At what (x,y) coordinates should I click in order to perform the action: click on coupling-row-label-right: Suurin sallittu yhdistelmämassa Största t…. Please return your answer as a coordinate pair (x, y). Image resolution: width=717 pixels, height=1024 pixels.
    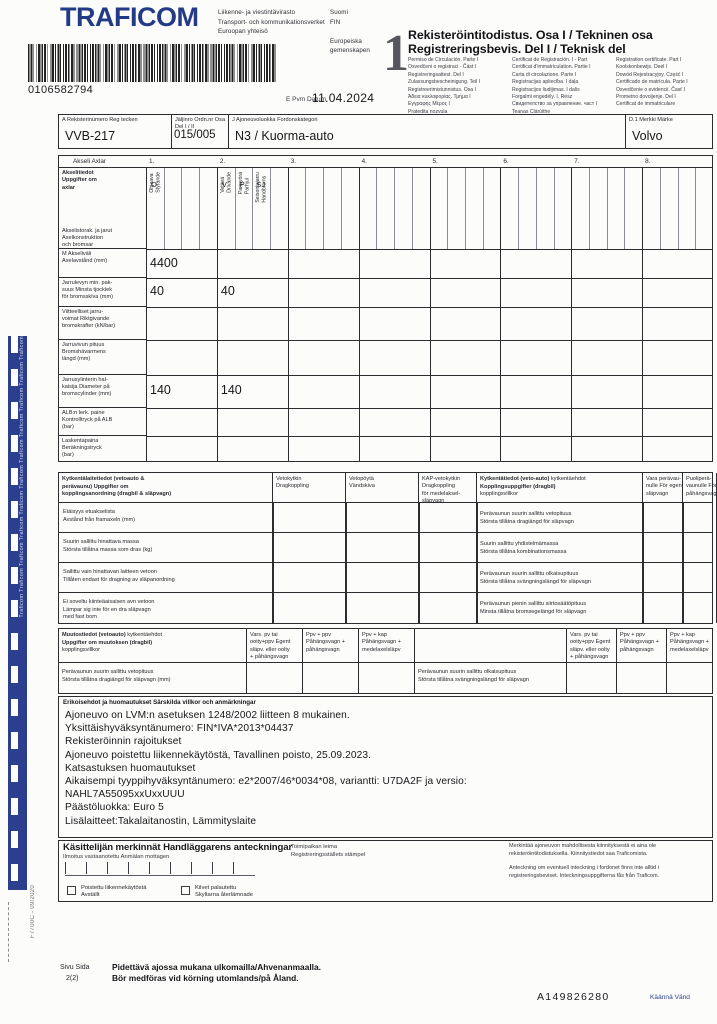
    Looking at the image, I should click on (523, 548).